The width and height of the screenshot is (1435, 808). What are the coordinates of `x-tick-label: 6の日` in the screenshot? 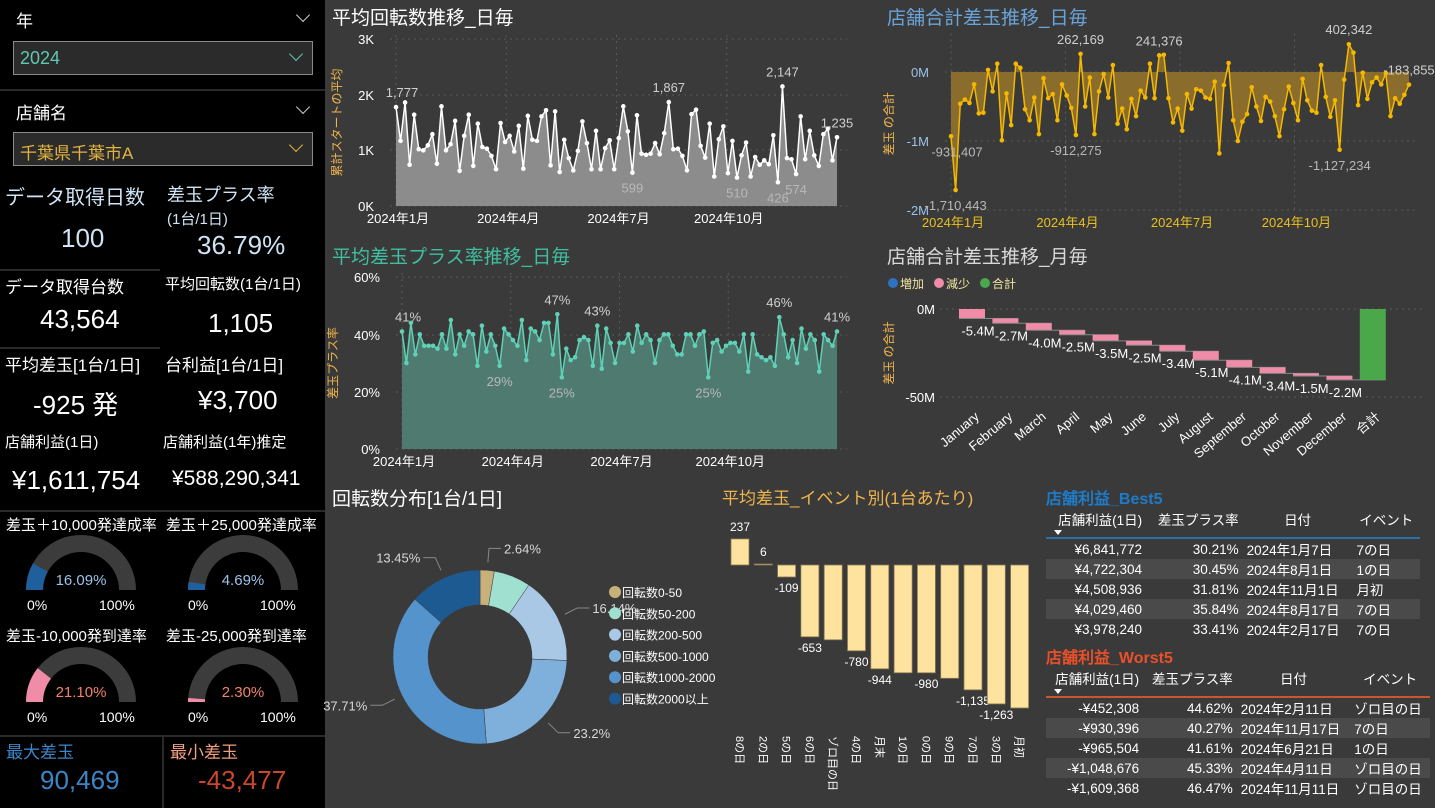 It's located at (809, 750).